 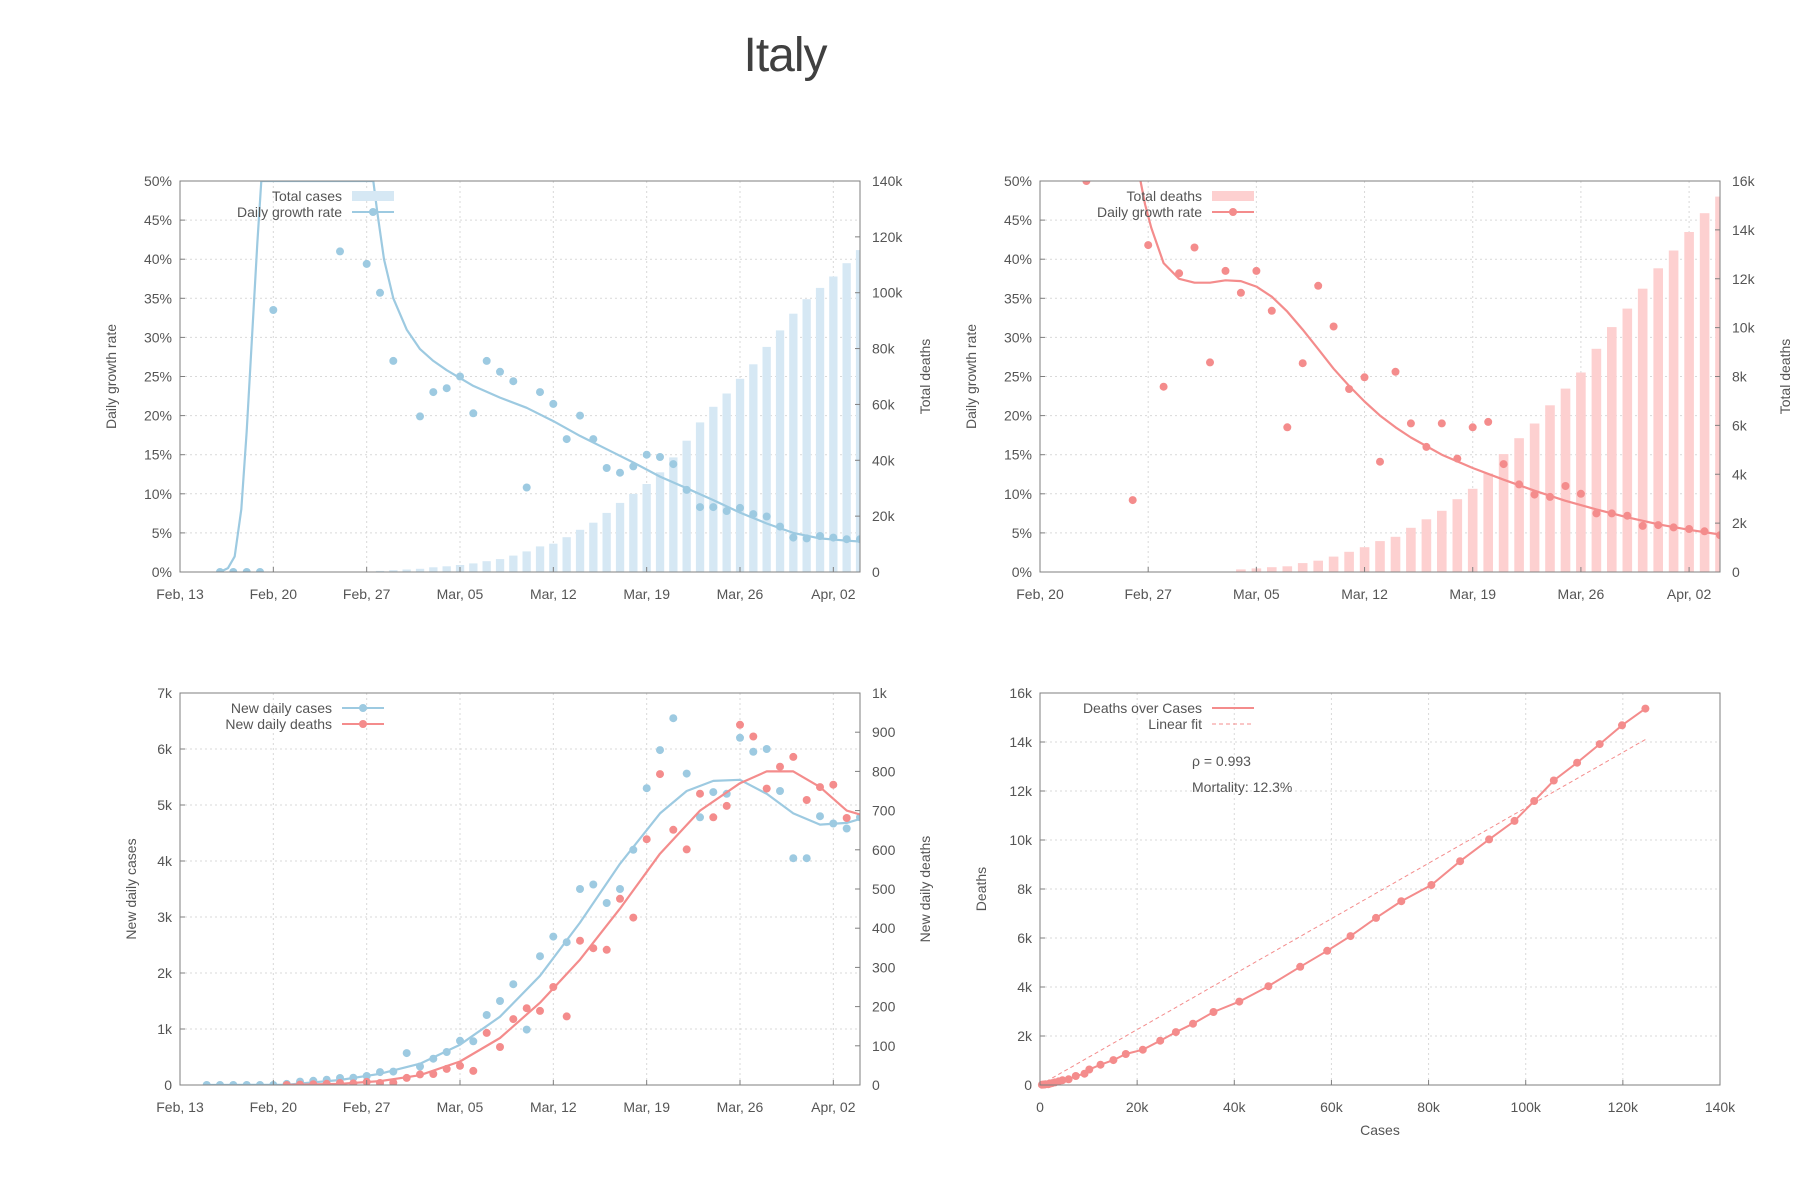 I want to click on y2-tick-label: 0, so click(x=1736, y=572).